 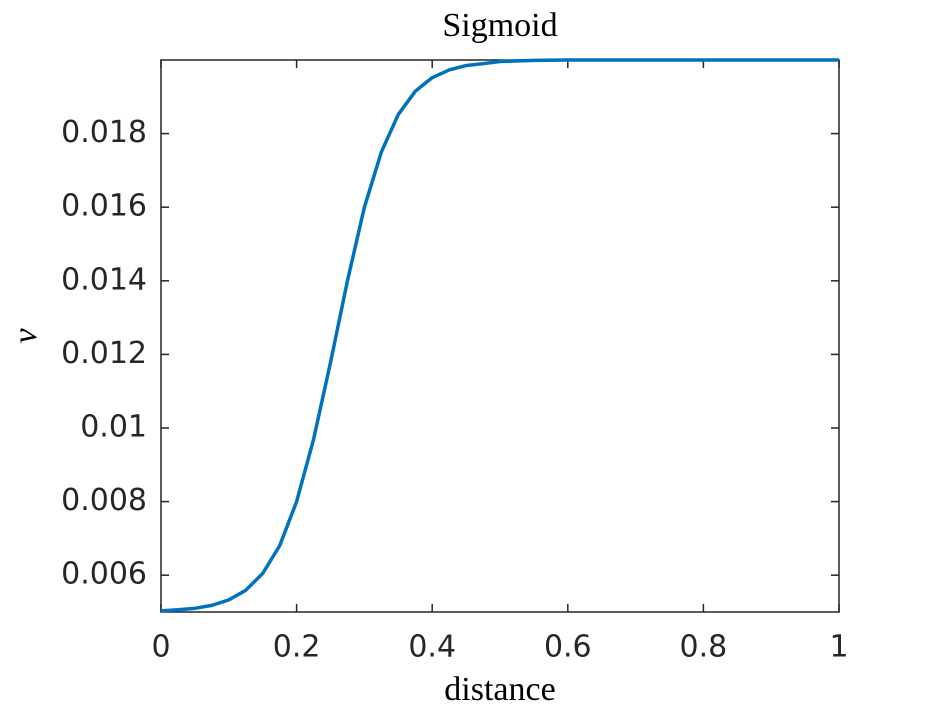 What do you see at coordinates (25, 336) in the screenshot?
I see `y-axis-label: ν` at bounding box center [25, 336].